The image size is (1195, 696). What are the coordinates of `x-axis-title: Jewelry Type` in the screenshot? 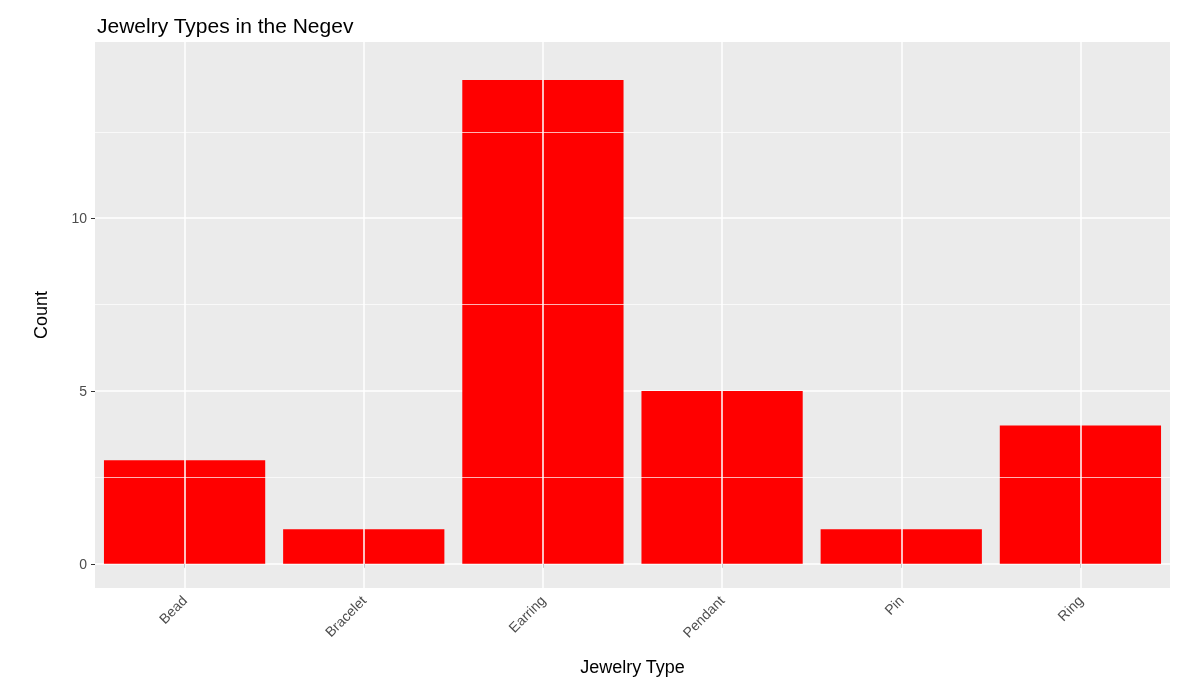 It's located at (632, 667).